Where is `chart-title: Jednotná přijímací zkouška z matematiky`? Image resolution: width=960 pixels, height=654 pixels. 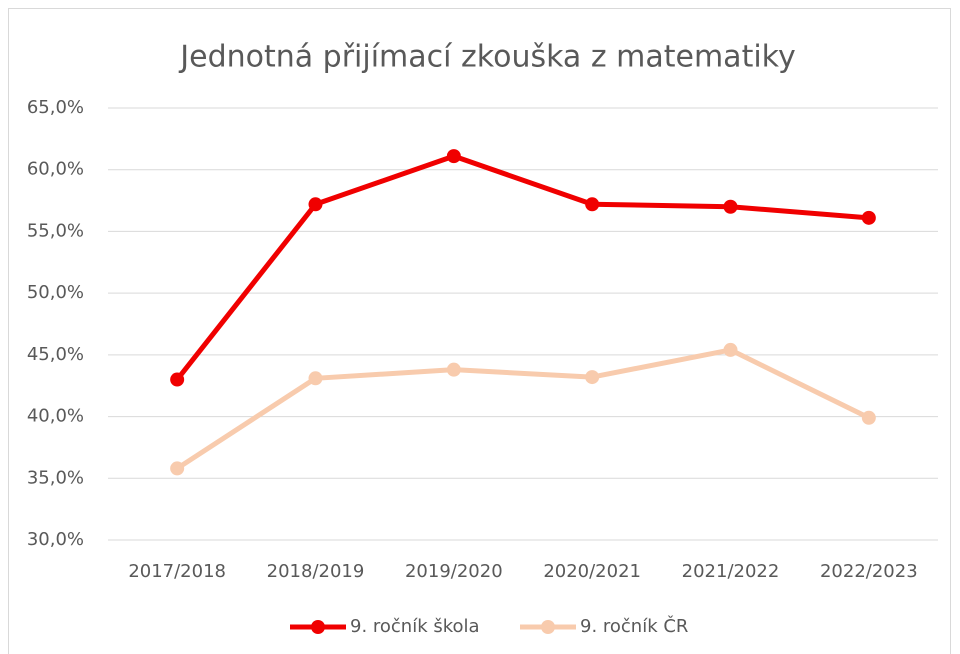
chart-title: Jednotná přijímací zkouška z matematiky is located at coordinates (486, 57).